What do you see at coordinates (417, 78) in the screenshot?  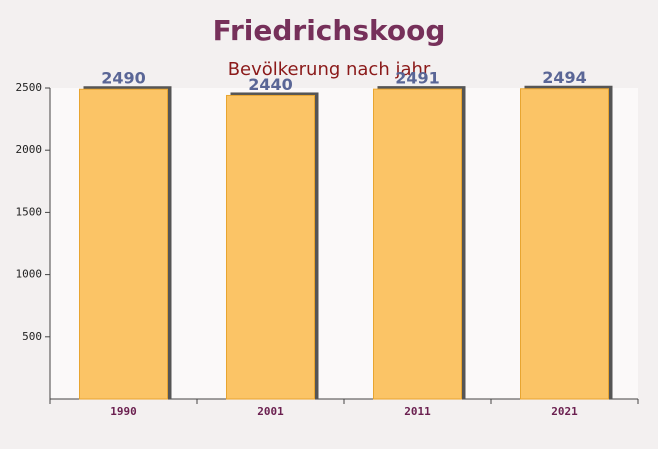 I see `value-label: 2491` at bounding box center [417, 78].